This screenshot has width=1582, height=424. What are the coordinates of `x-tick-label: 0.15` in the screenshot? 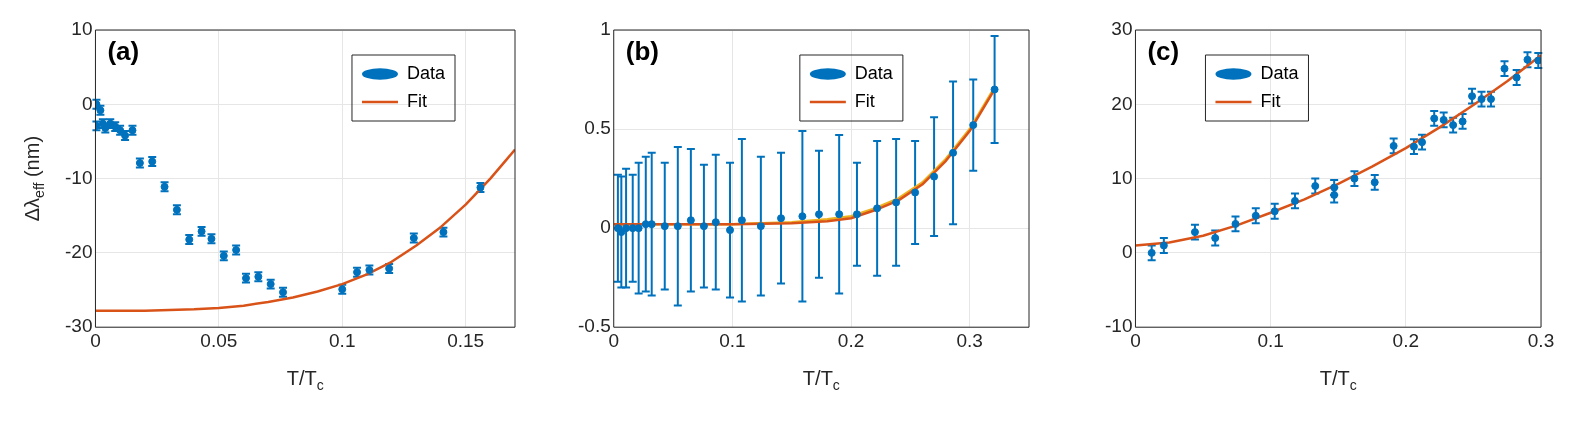 It's located at (466, 340).